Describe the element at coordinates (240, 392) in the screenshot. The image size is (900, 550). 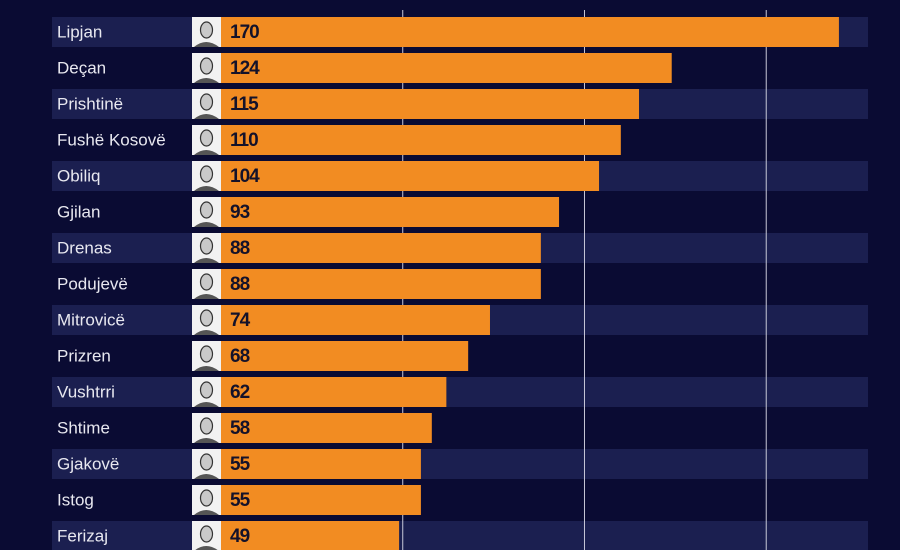
I see `value-label: 62` at that location.